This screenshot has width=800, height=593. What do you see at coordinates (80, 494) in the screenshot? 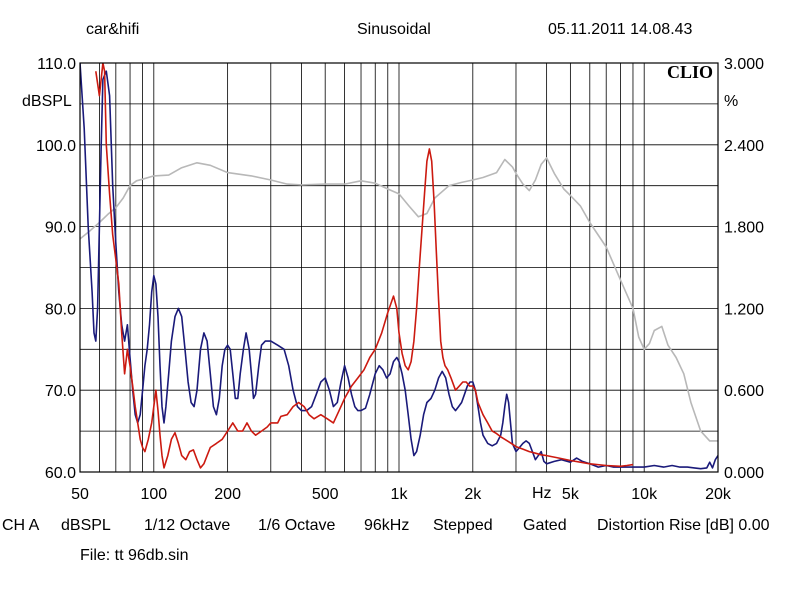
I see `x-tick-label: 50` at bounding box center [80, 494].